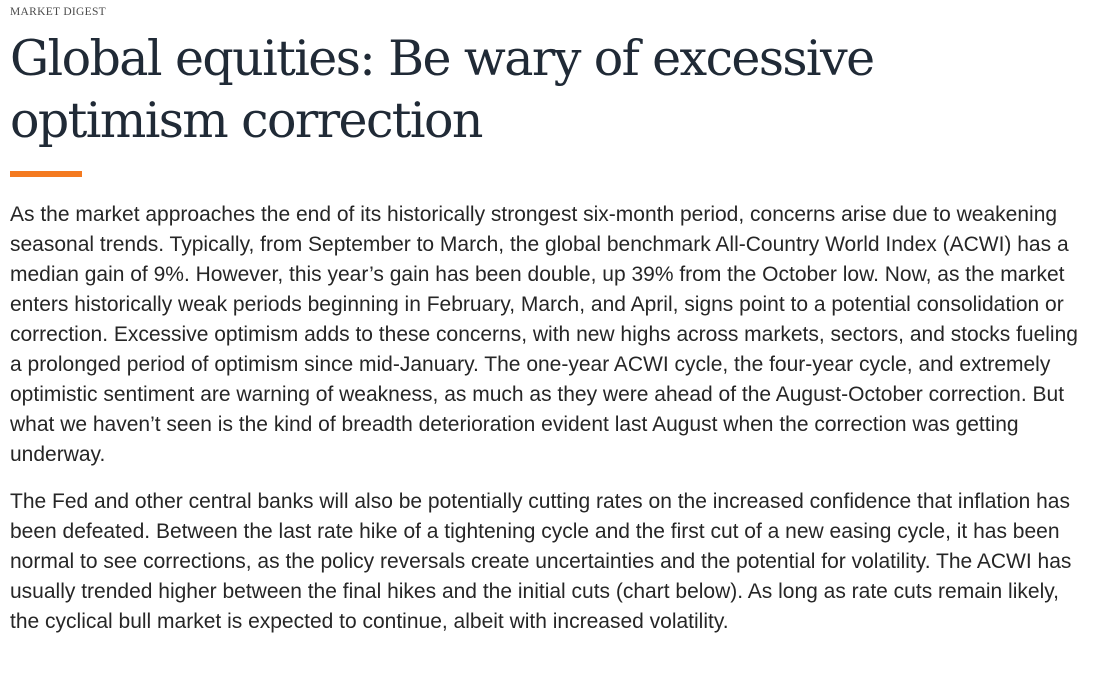 The height and width of the screenshot is (678, 1118). Describe the element at coordinates (46, 174) in the screenshot. I see `accent-rule` at that location.